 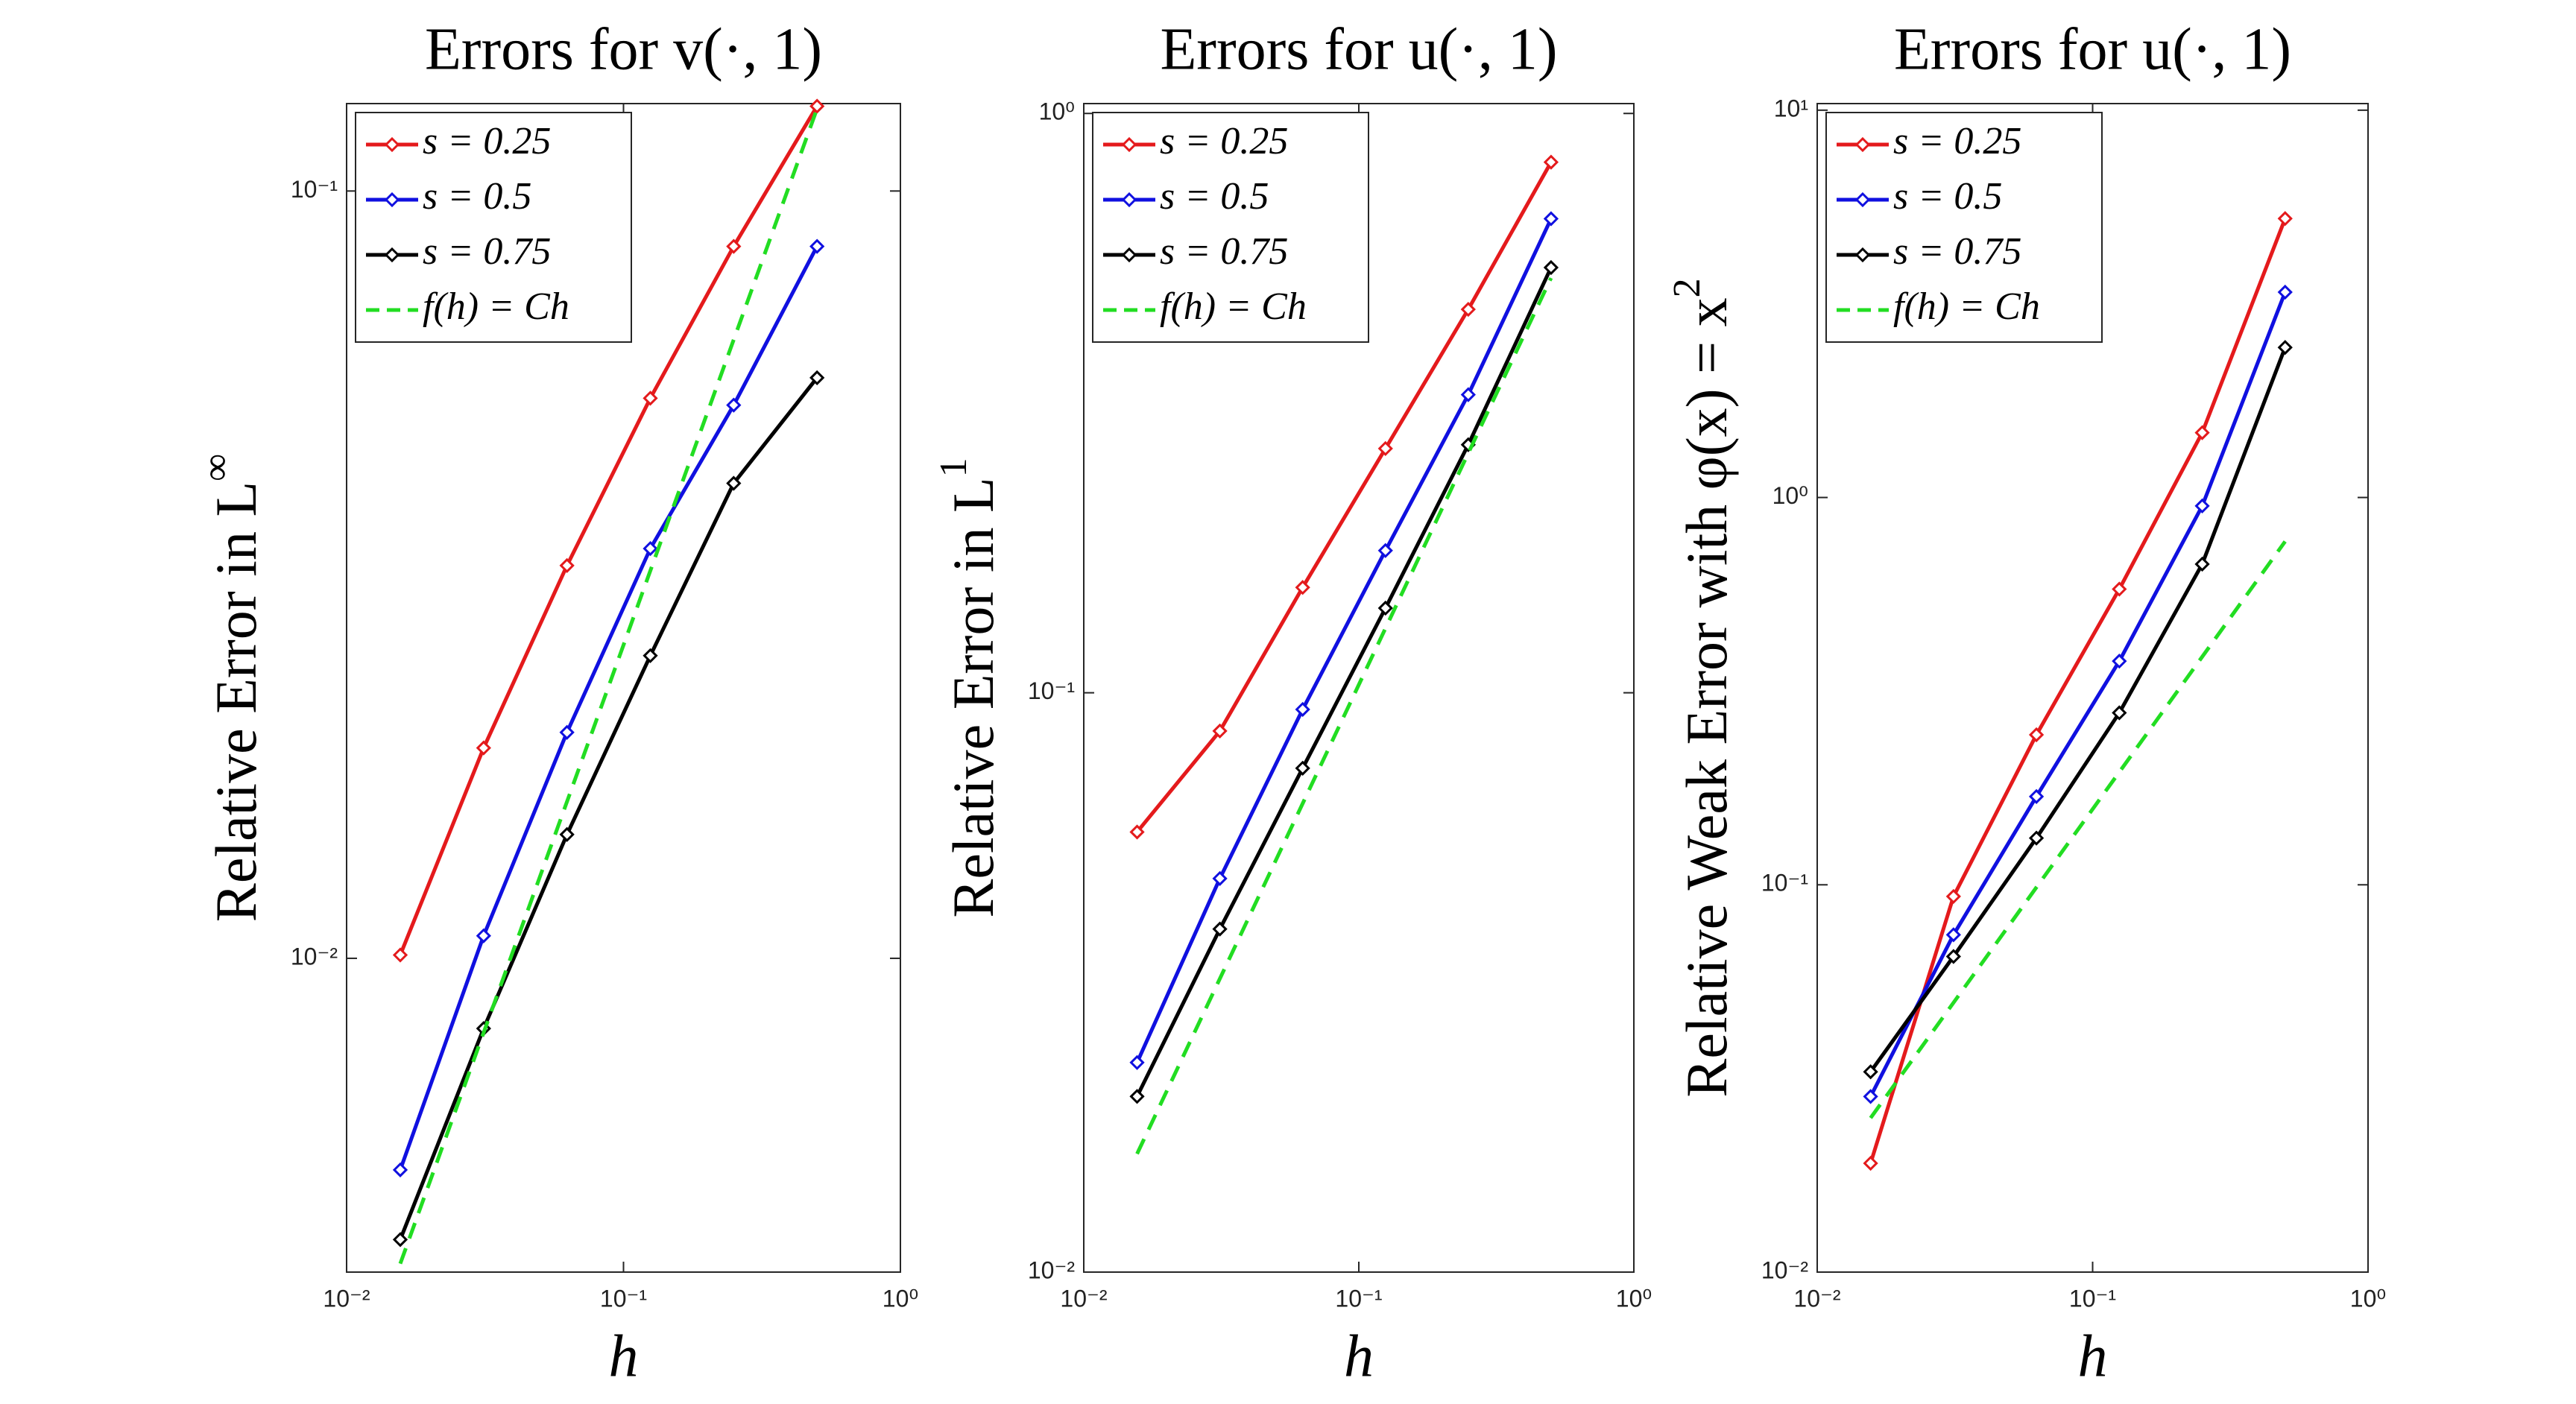 I want to click on x-tick-label: 10⁰, so click(x=2368, y=1298).